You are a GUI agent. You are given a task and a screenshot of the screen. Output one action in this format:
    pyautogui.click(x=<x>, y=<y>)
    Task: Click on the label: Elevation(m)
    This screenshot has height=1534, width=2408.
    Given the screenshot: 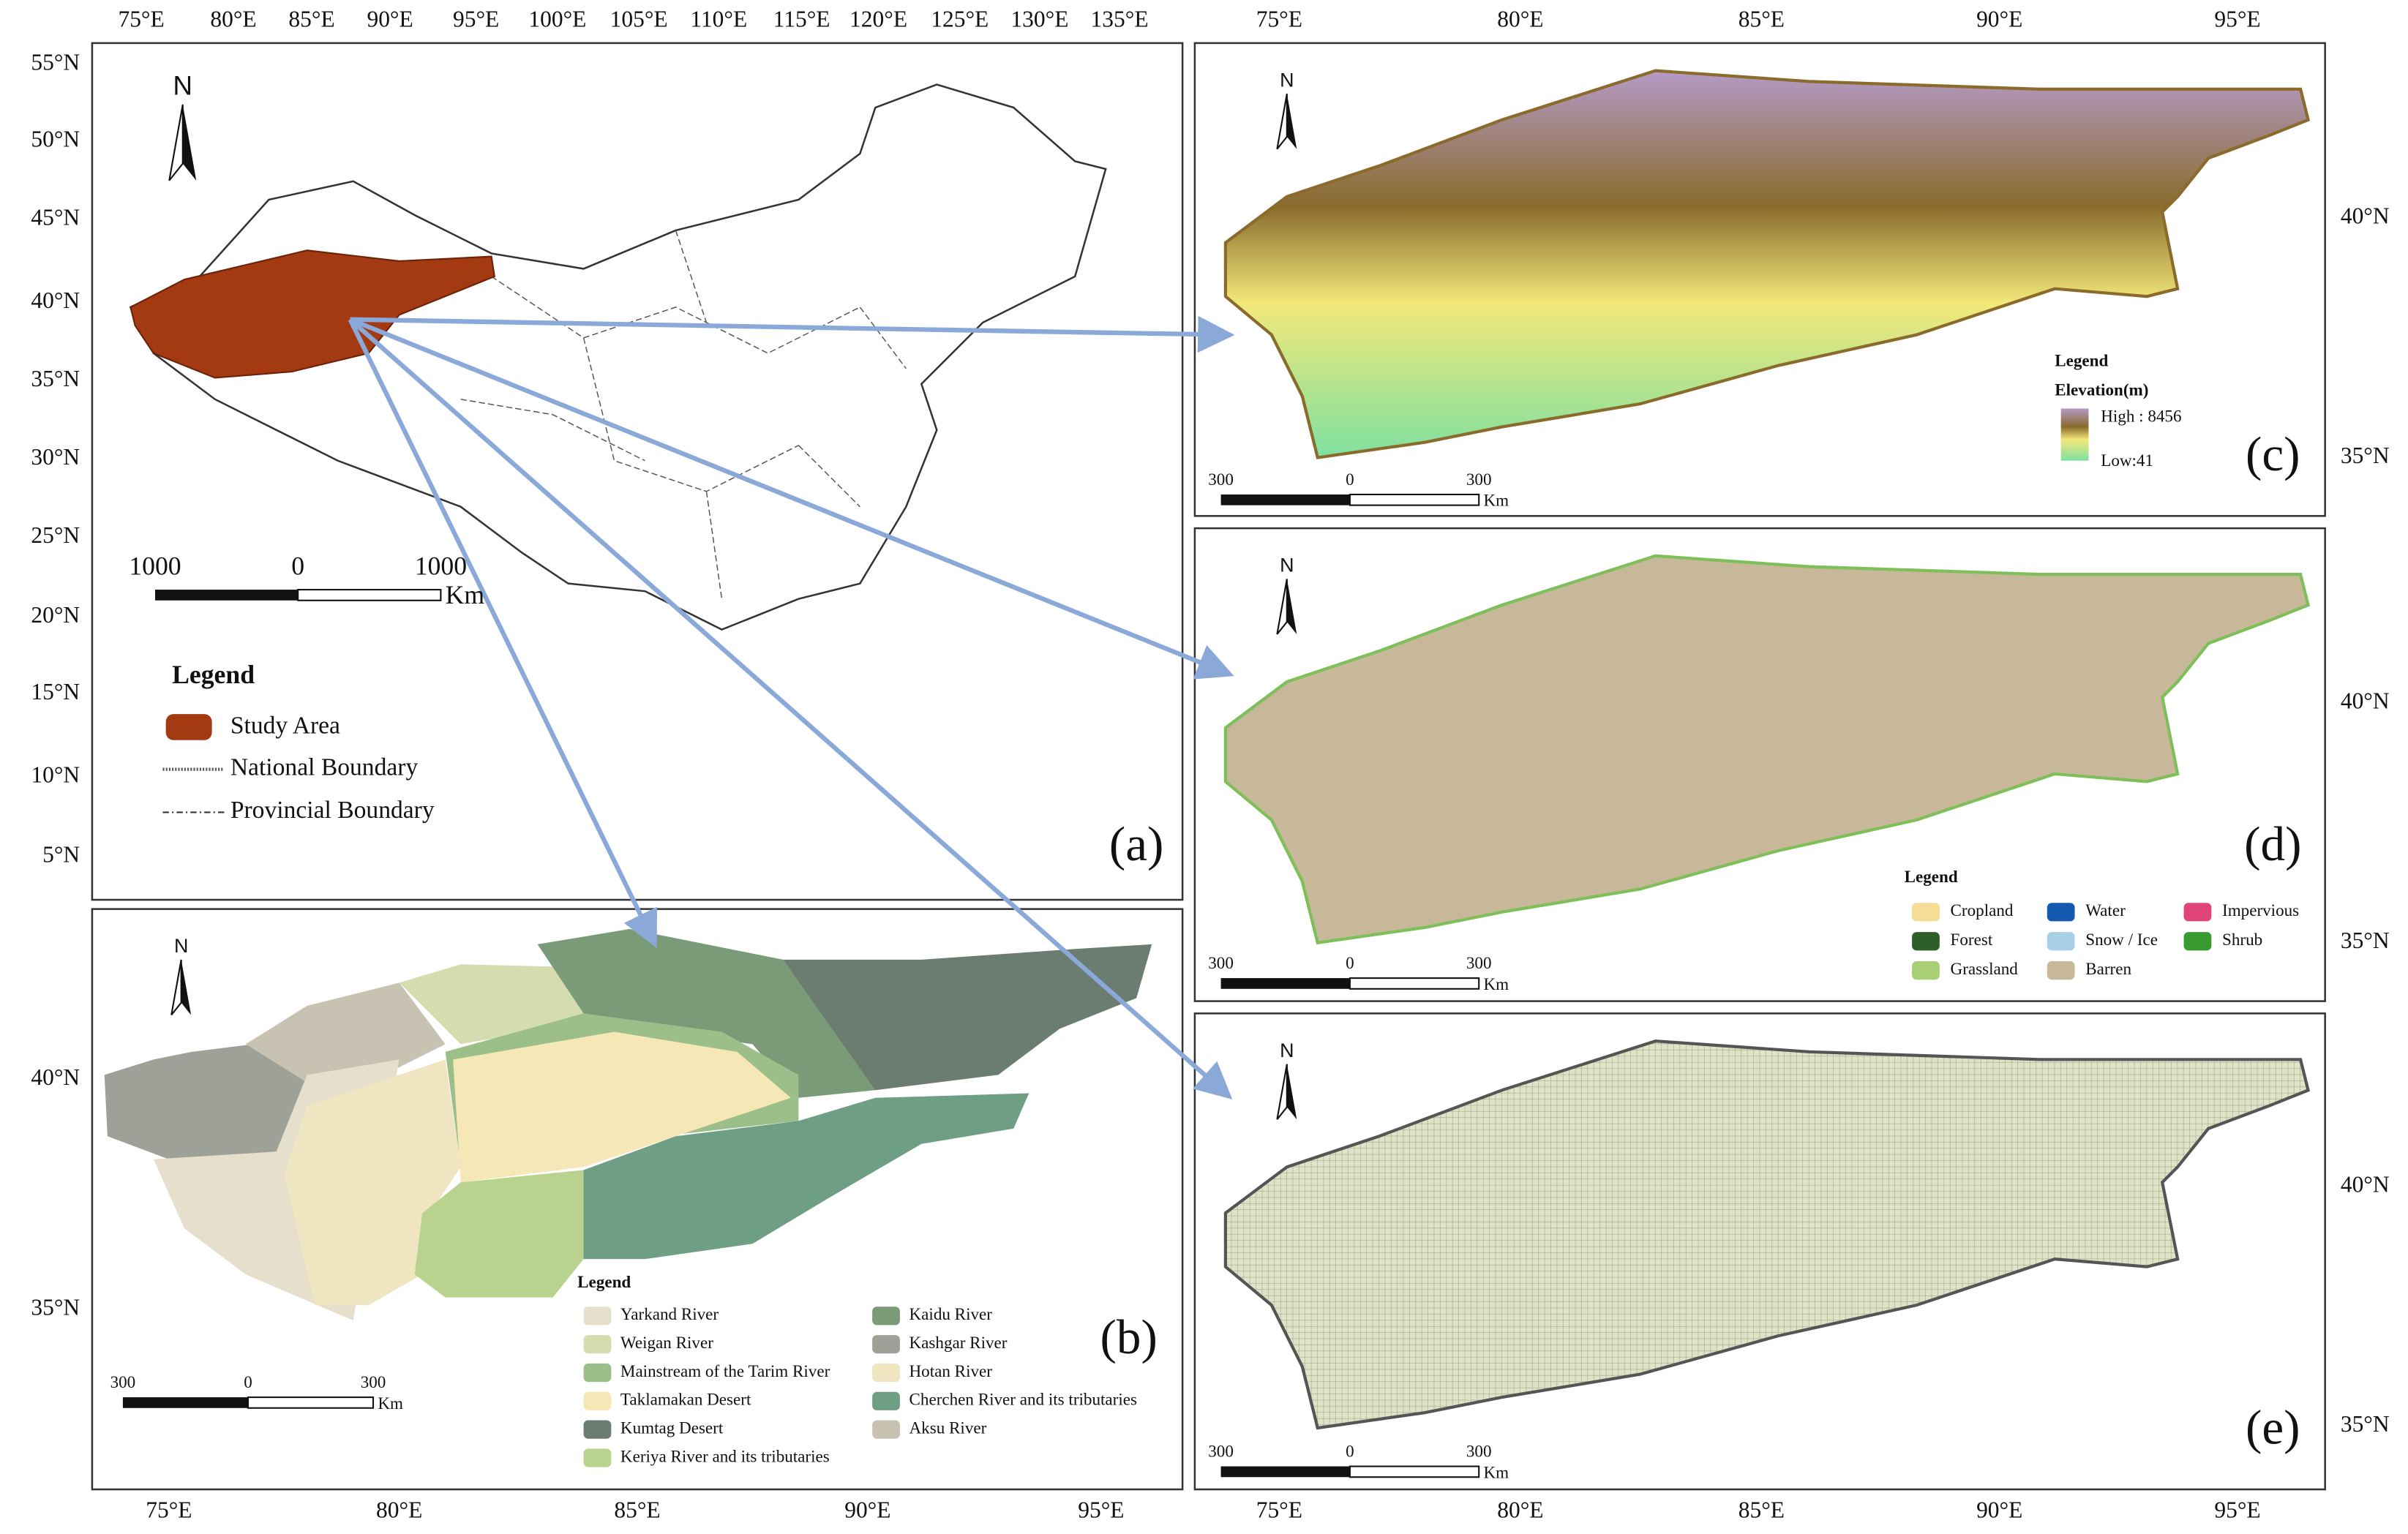 What is the action you would take?
    pyautogui.click(x=2101, y=390)
    